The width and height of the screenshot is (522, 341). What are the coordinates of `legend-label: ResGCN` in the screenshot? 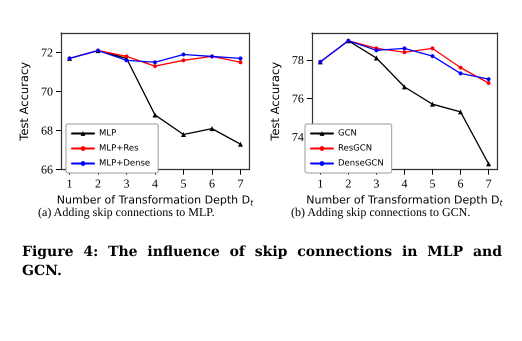 It's located at (355, 149).